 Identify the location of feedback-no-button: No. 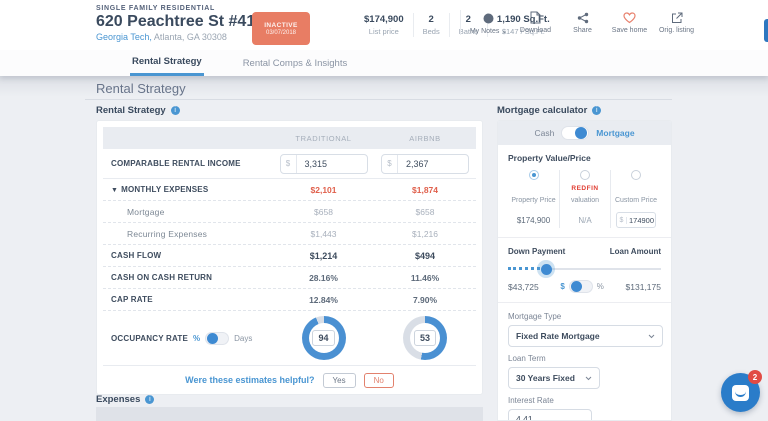
(378, 380).